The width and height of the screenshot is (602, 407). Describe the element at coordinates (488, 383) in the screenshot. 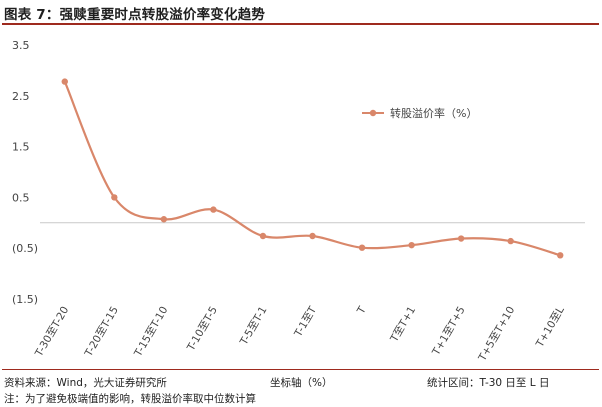

I see `range-note: 统计区间：T-30 日至 L 日` at that location.